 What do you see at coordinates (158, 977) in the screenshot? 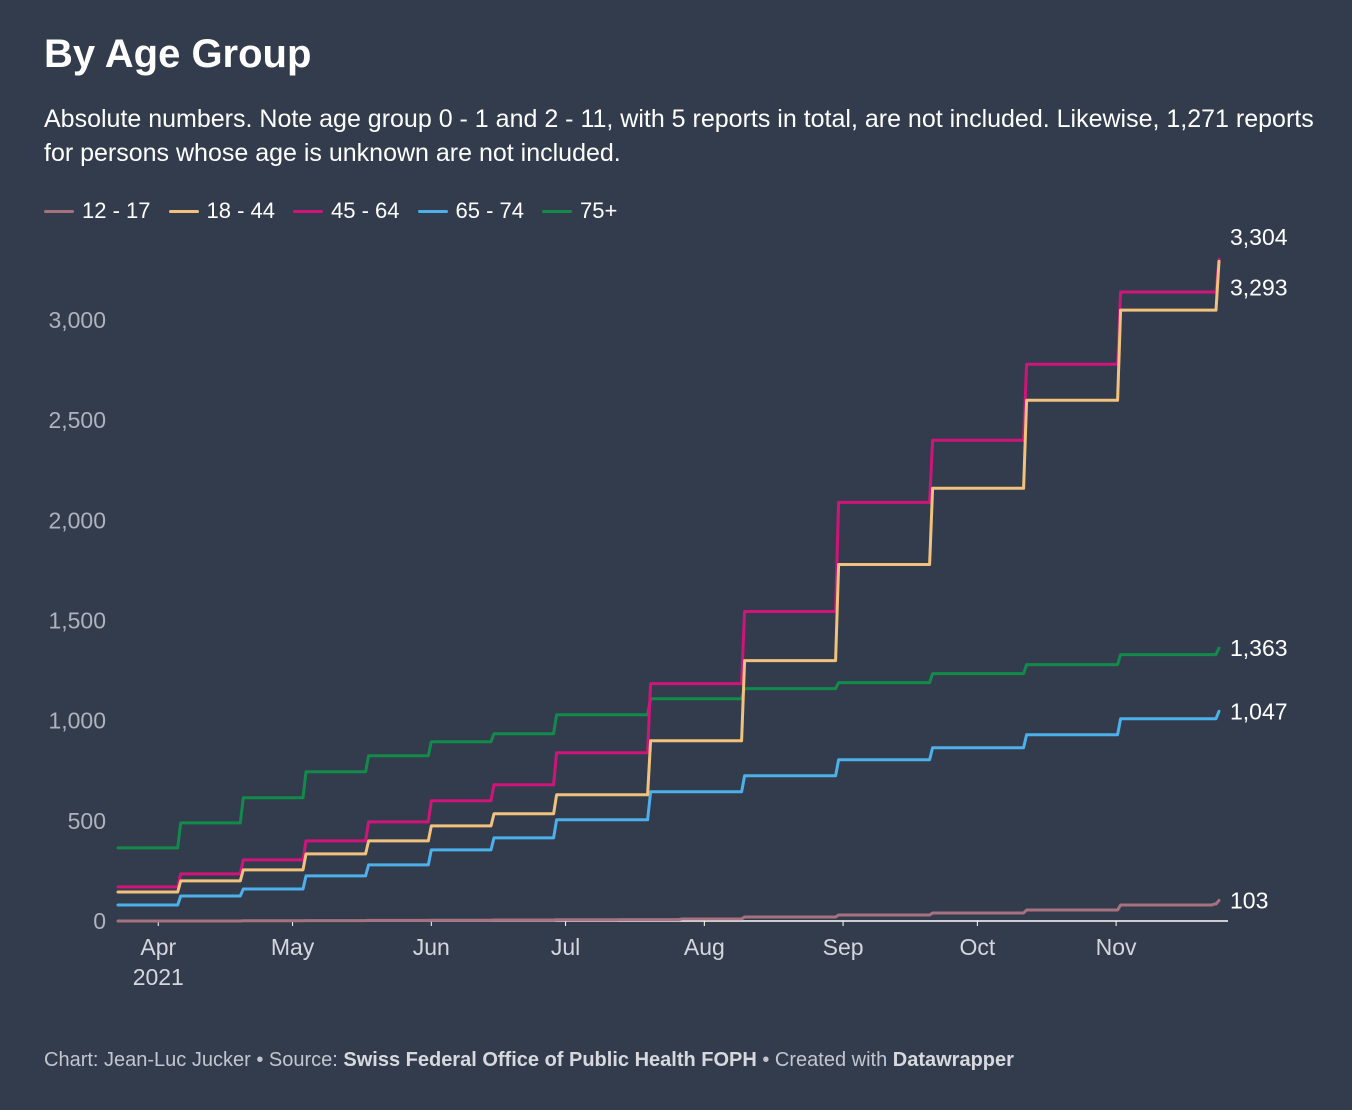
I see `x-tick-sublabel: 2021` at bounding box center [158, 977].